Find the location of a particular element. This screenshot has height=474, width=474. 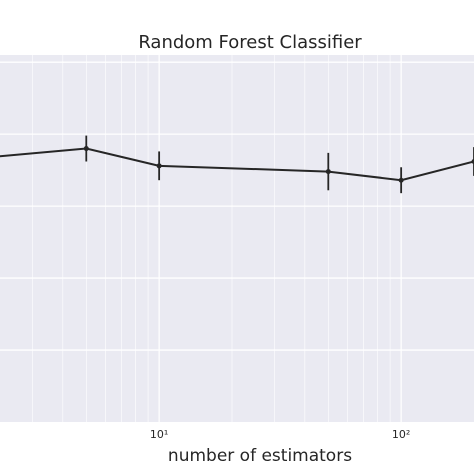

labels: 10¹ 10² is located at coordinates (280, 434).